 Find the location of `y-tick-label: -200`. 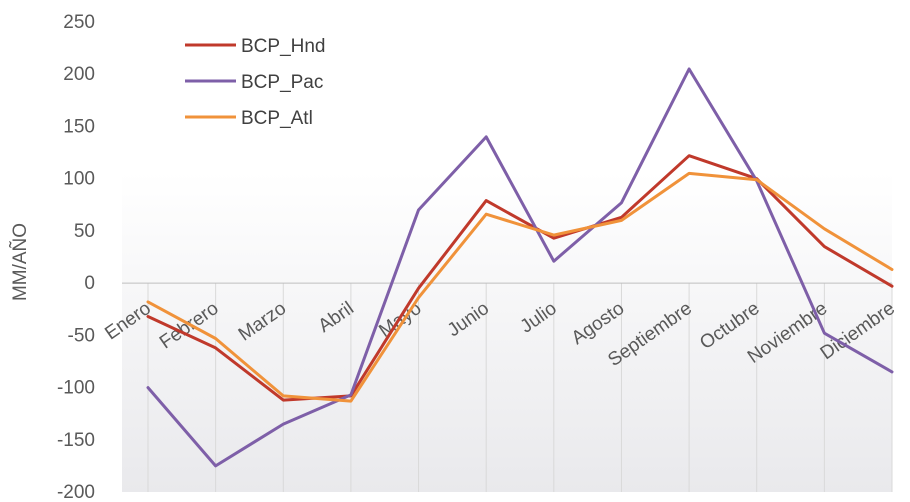

y-tick-label: -200 is located at coordinates (76, 492).